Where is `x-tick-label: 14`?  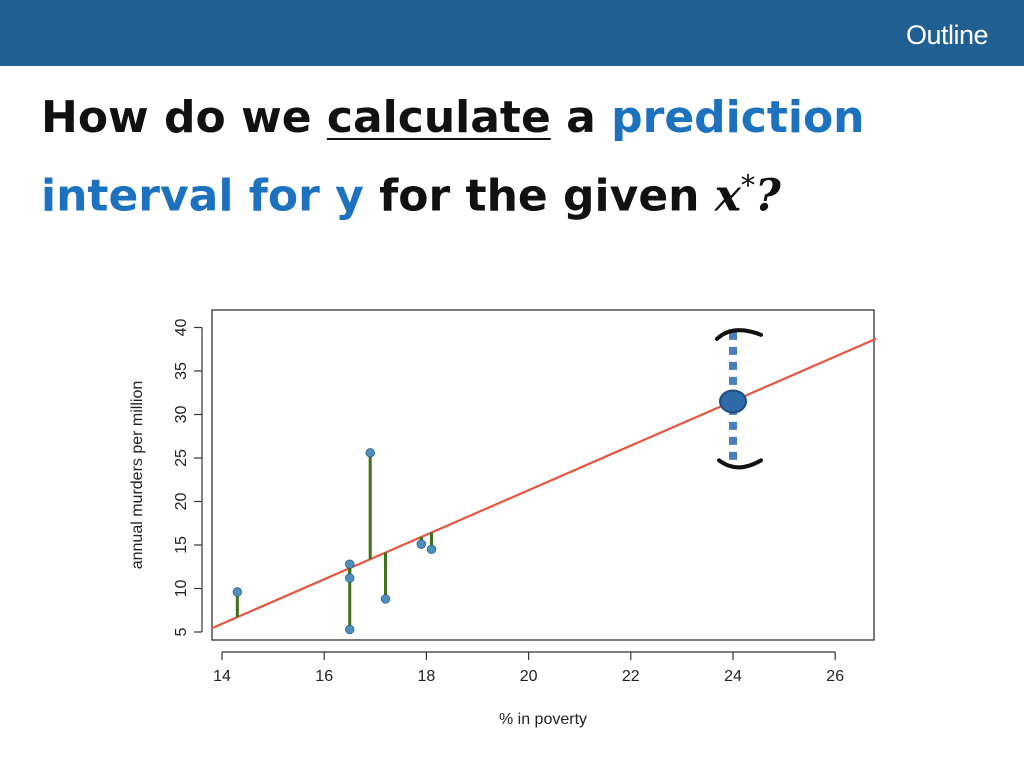
x-tick-label: 14 is located at coordinates (222, 676).